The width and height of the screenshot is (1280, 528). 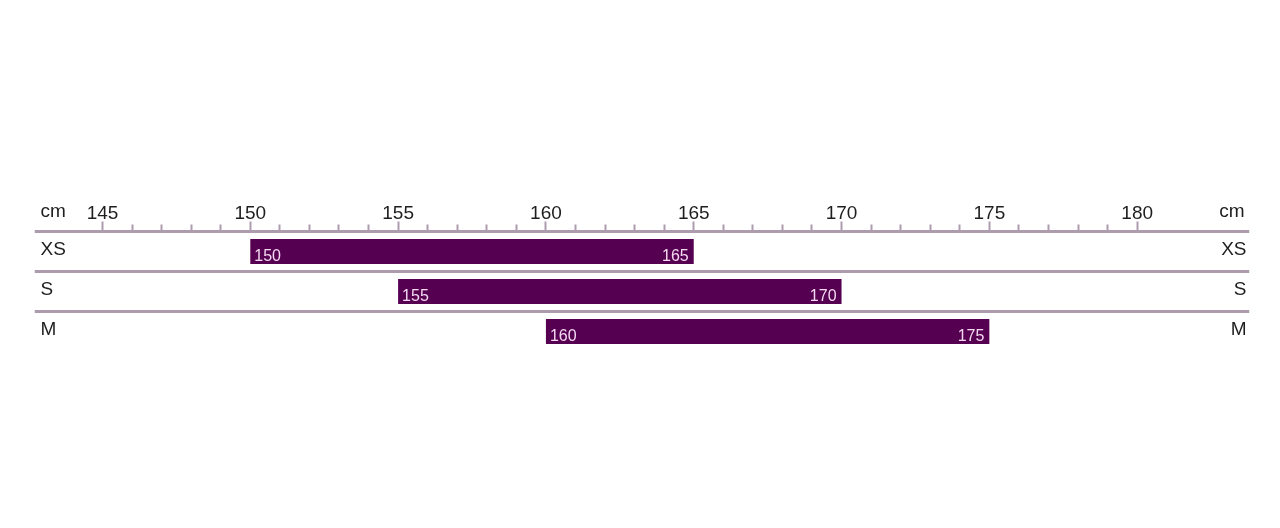 What do you see at coordinates (250, 212) in the screenshot?
I see `x-tick-label: 150` at bounding box center [250, 212].